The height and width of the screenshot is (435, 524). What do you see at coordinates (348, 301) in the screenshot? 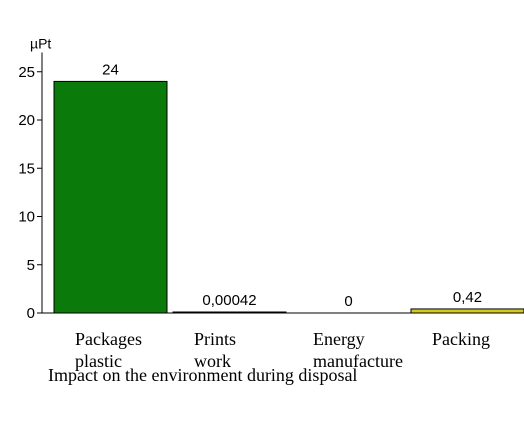
I see `bar-value-label: 0` at bounding box center [348, 301].